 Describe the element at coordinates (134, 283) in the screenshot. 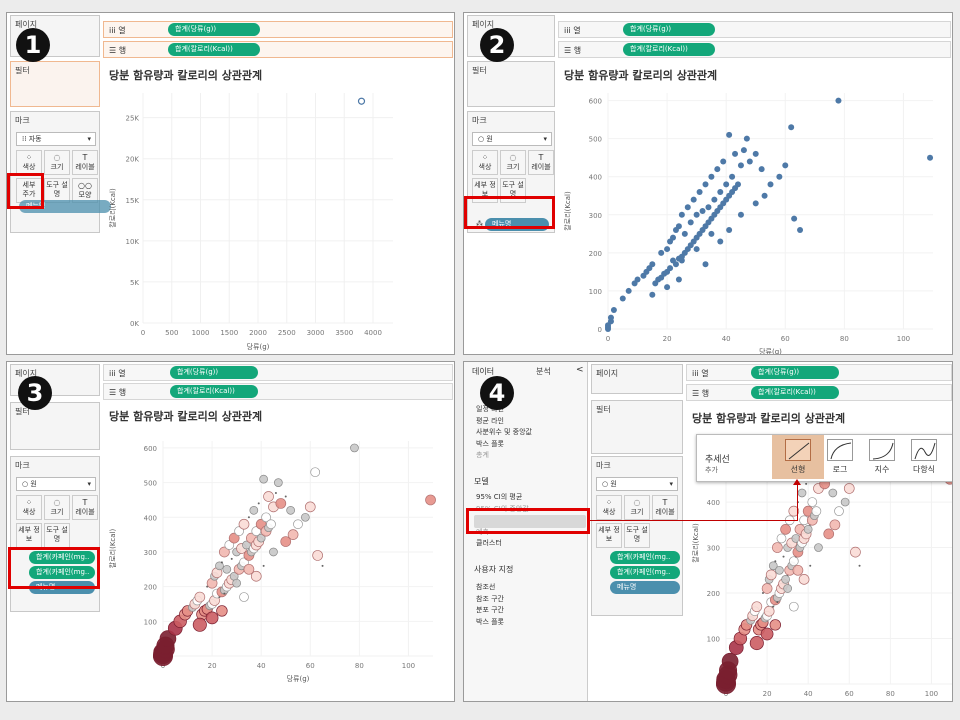

I see `y-tick-label: 5K` at that location.